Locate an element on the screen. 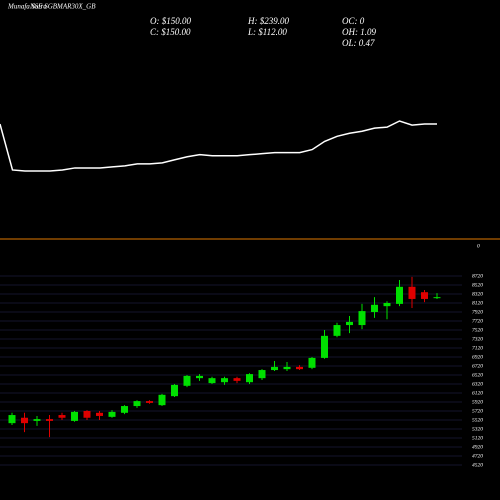 This screenshot has width=500, height=500. y-tick-label: 5320 is located at coordinates (477, 429).